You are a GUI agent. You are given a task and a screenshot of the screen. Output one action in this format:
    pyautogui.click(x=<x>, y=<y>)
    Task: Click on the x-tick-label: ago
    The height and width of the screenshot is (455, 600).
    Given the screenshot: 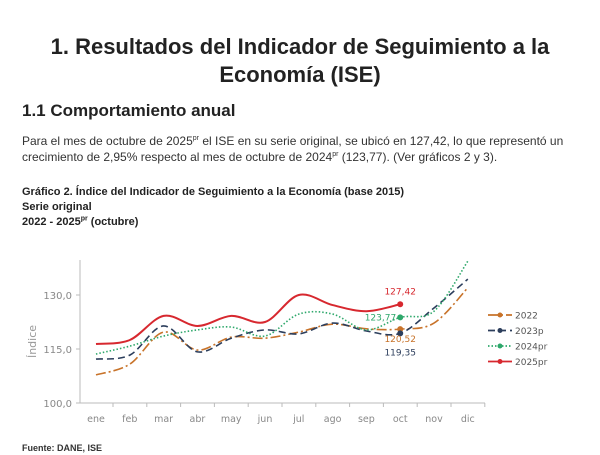 What is the action you would take?
    pyautogui.click(x=333, y=419)
    